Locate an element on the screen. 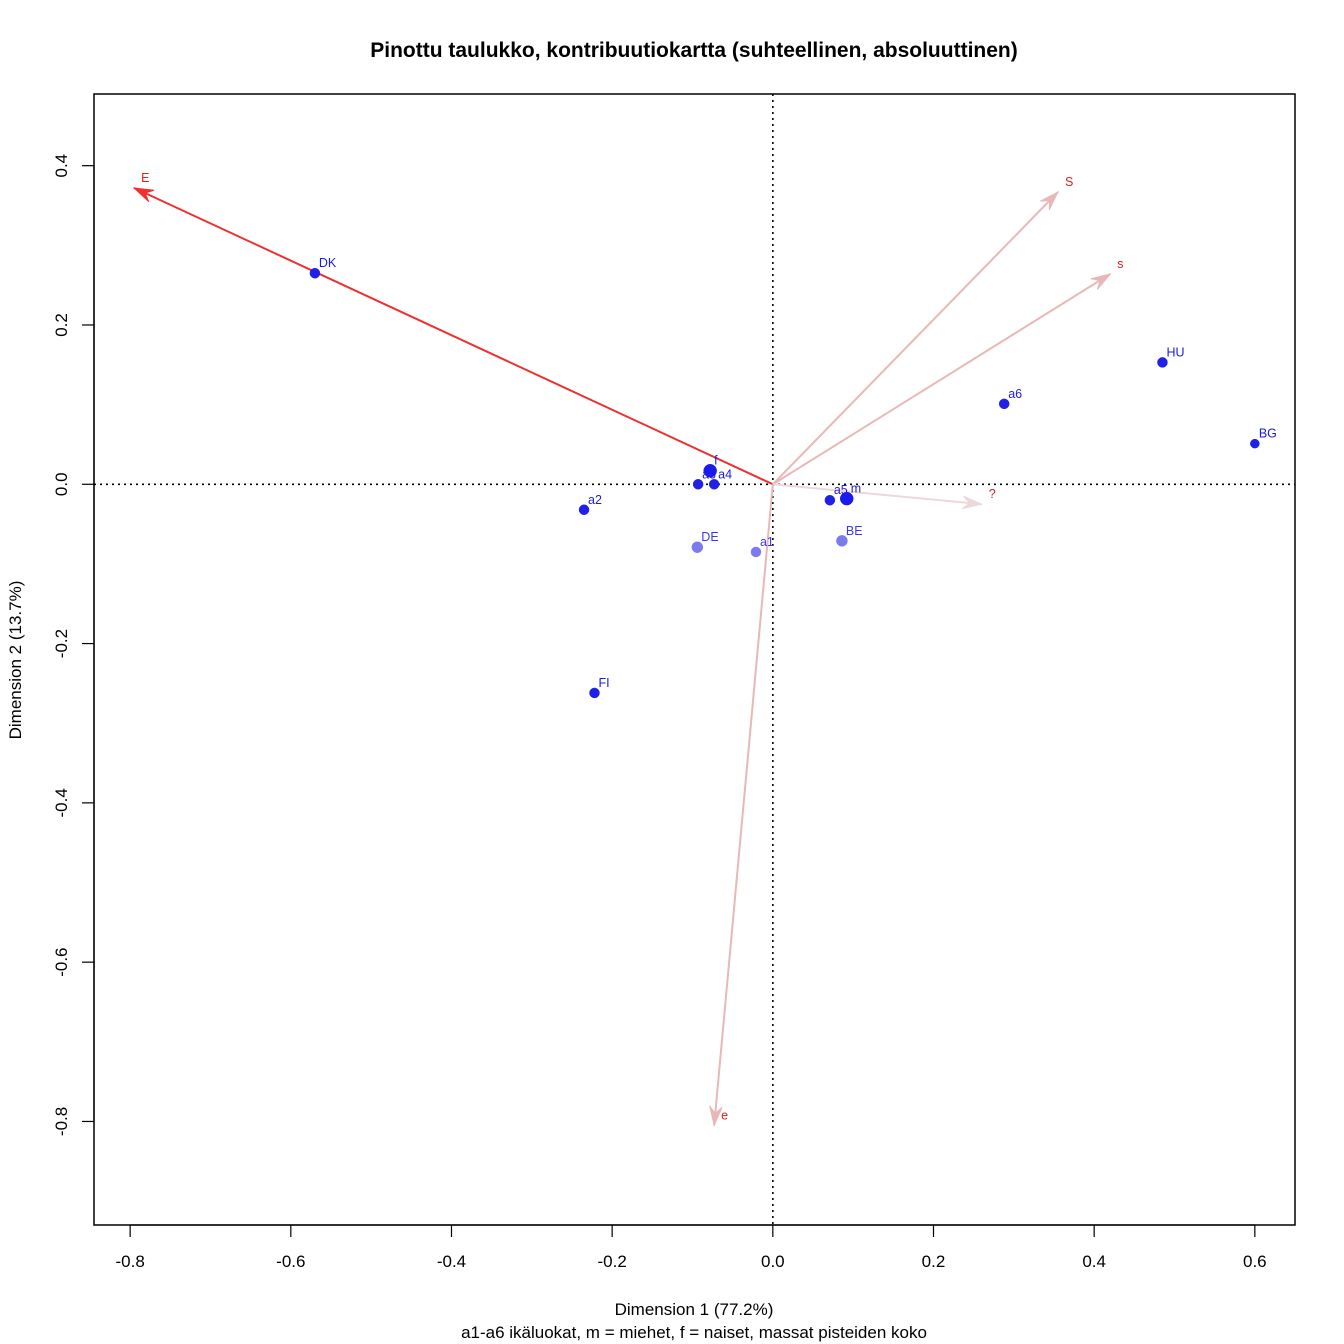 The height and width of the screenshot is (1344, 1344). x-tick-label: -0.8 is located at coordinates (130, 1261).